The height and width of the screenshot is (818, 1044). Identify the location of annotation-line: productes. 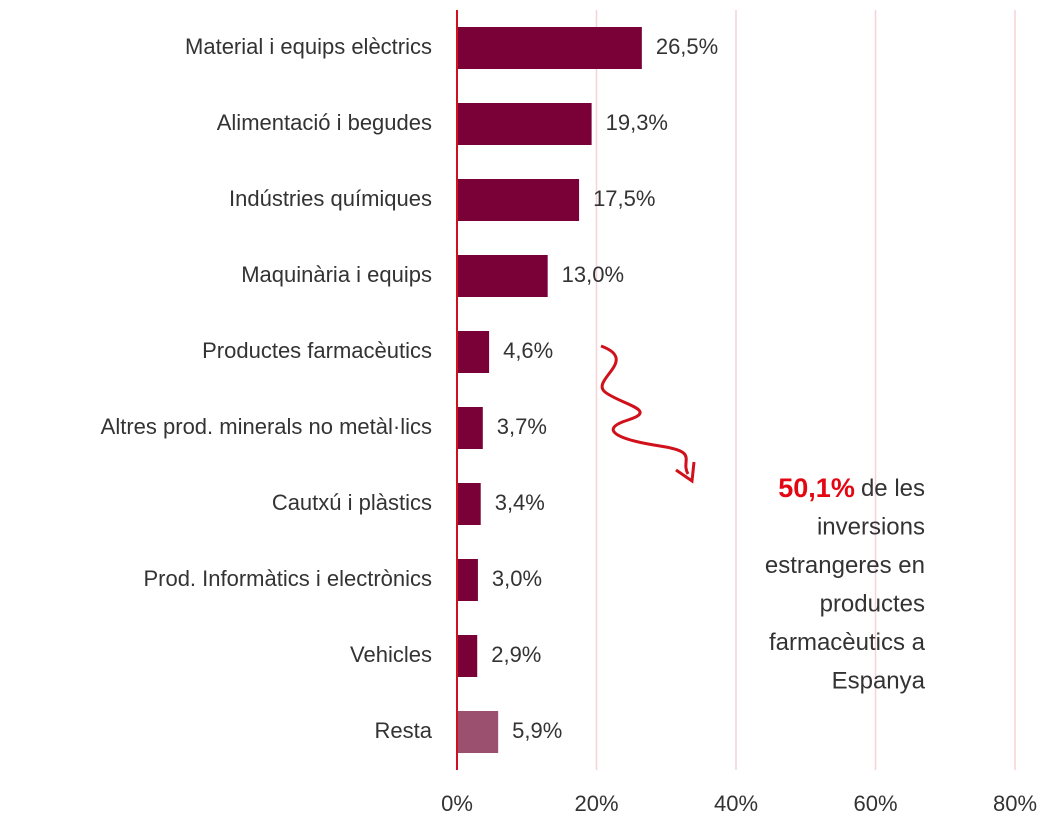
(872, 604).